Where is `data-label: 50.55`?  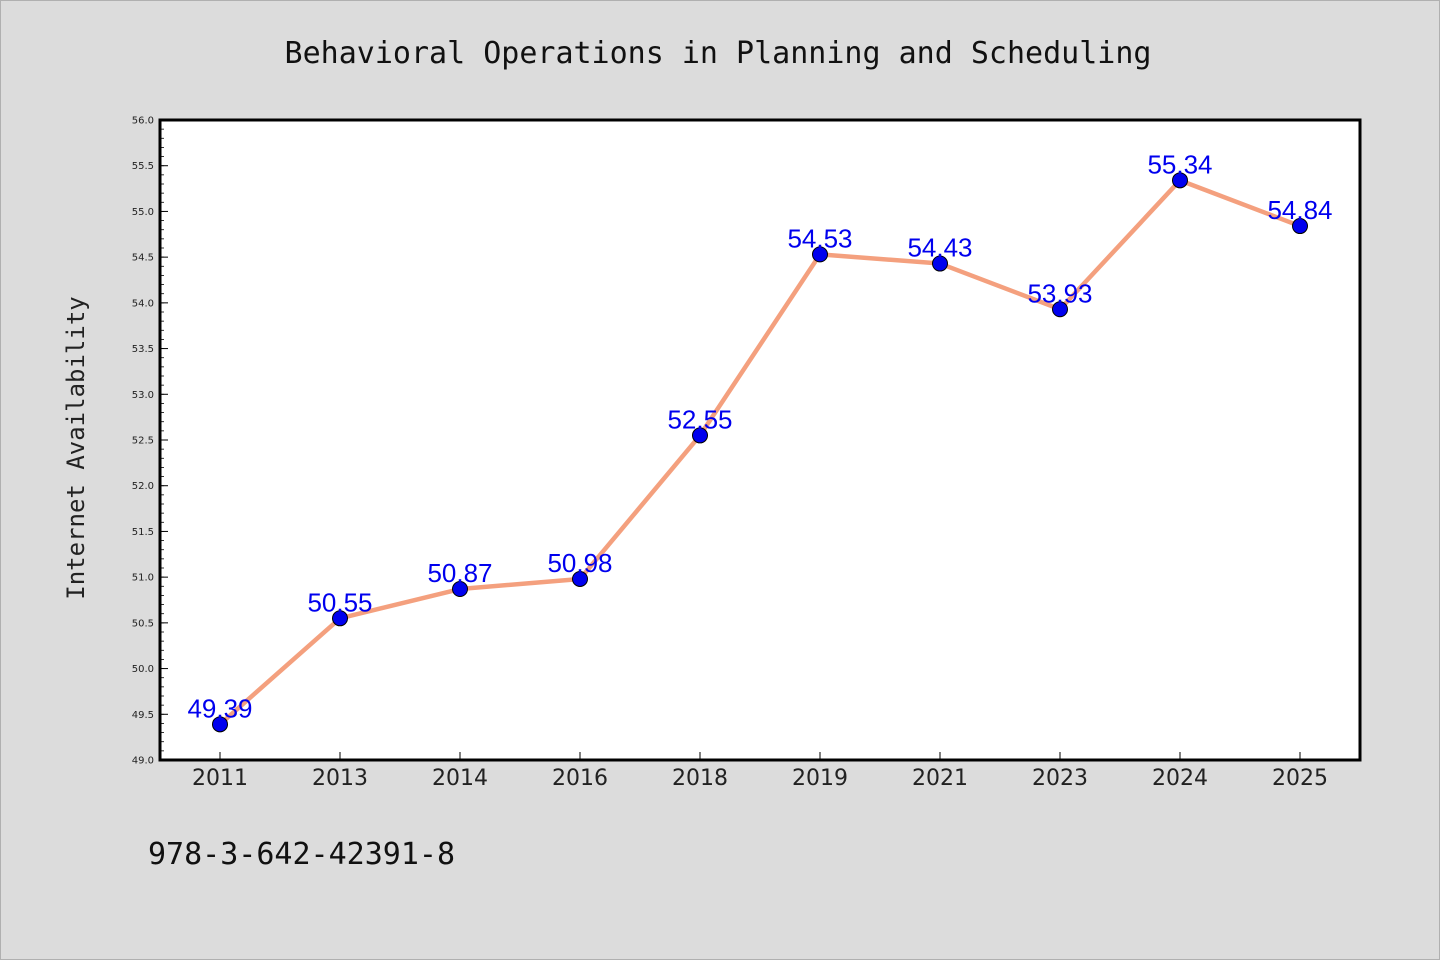
data-label: 50.55 is located at coordinates (339, 602).